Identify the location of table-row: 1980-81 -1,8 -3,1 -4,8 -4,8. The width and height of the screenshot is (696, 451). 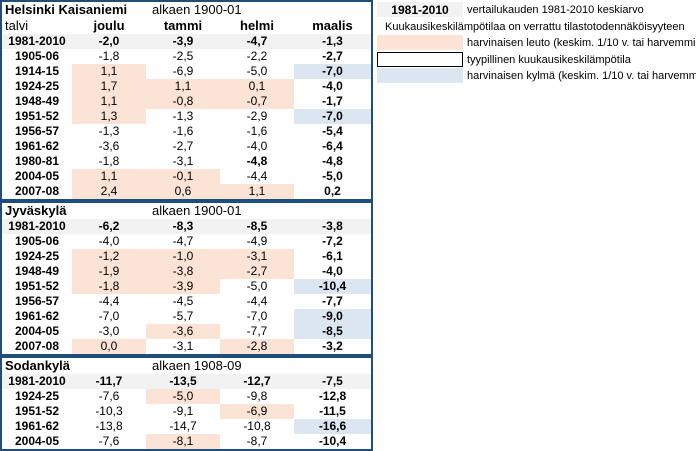
(186, 161).